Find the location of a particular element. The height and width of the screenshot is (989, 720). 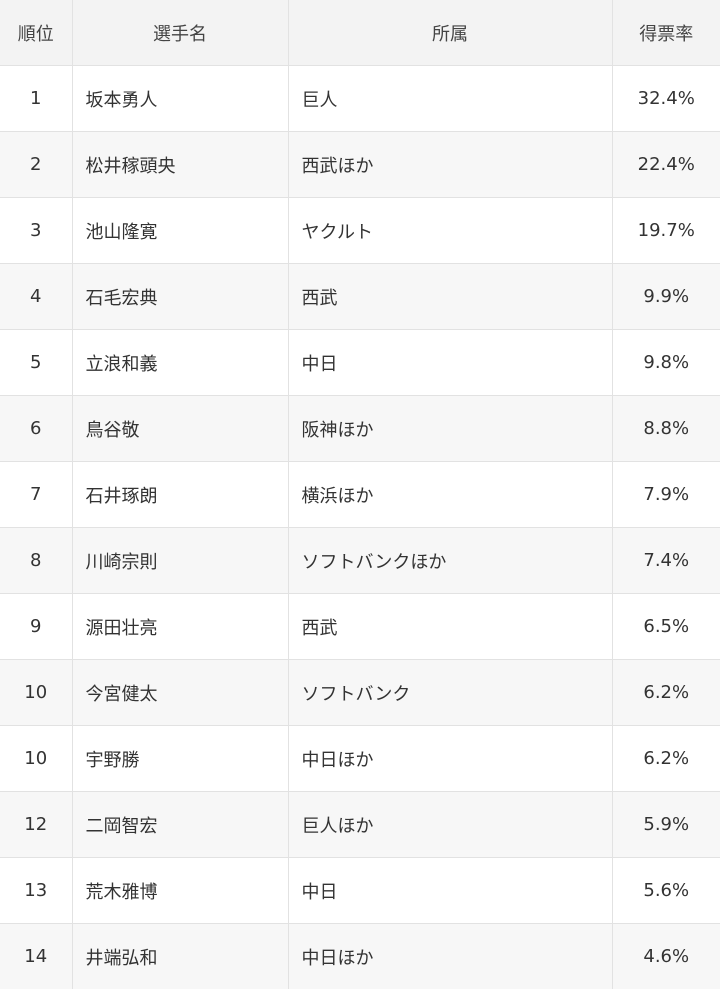

table-row: 10 今宮健太 ソフトバンク 6.2% is located at coordinates (360, 692).